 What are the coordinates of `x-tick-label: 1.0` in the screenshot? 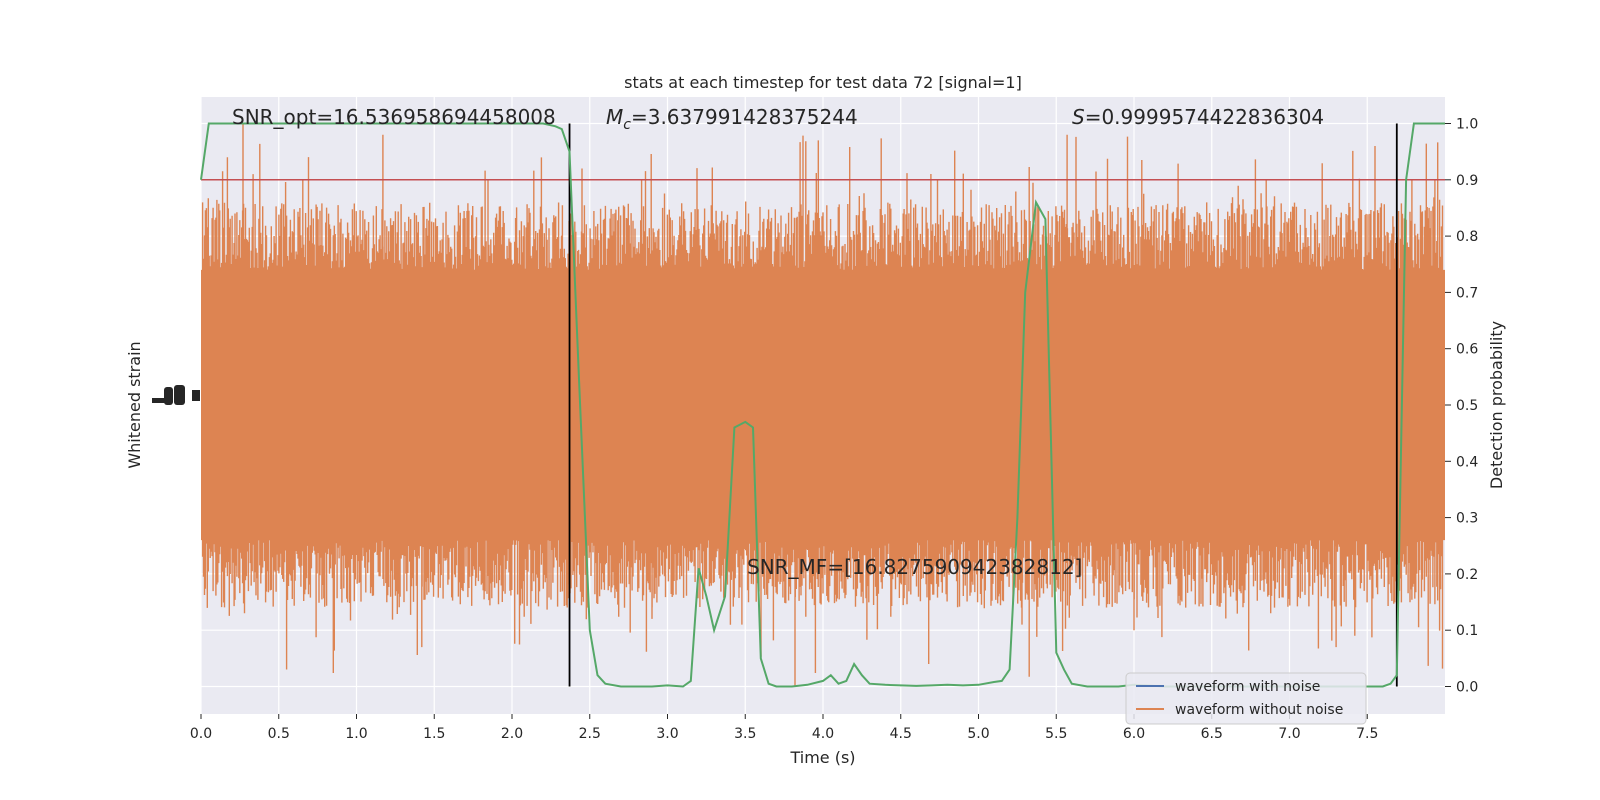 It's located at (356, 734).